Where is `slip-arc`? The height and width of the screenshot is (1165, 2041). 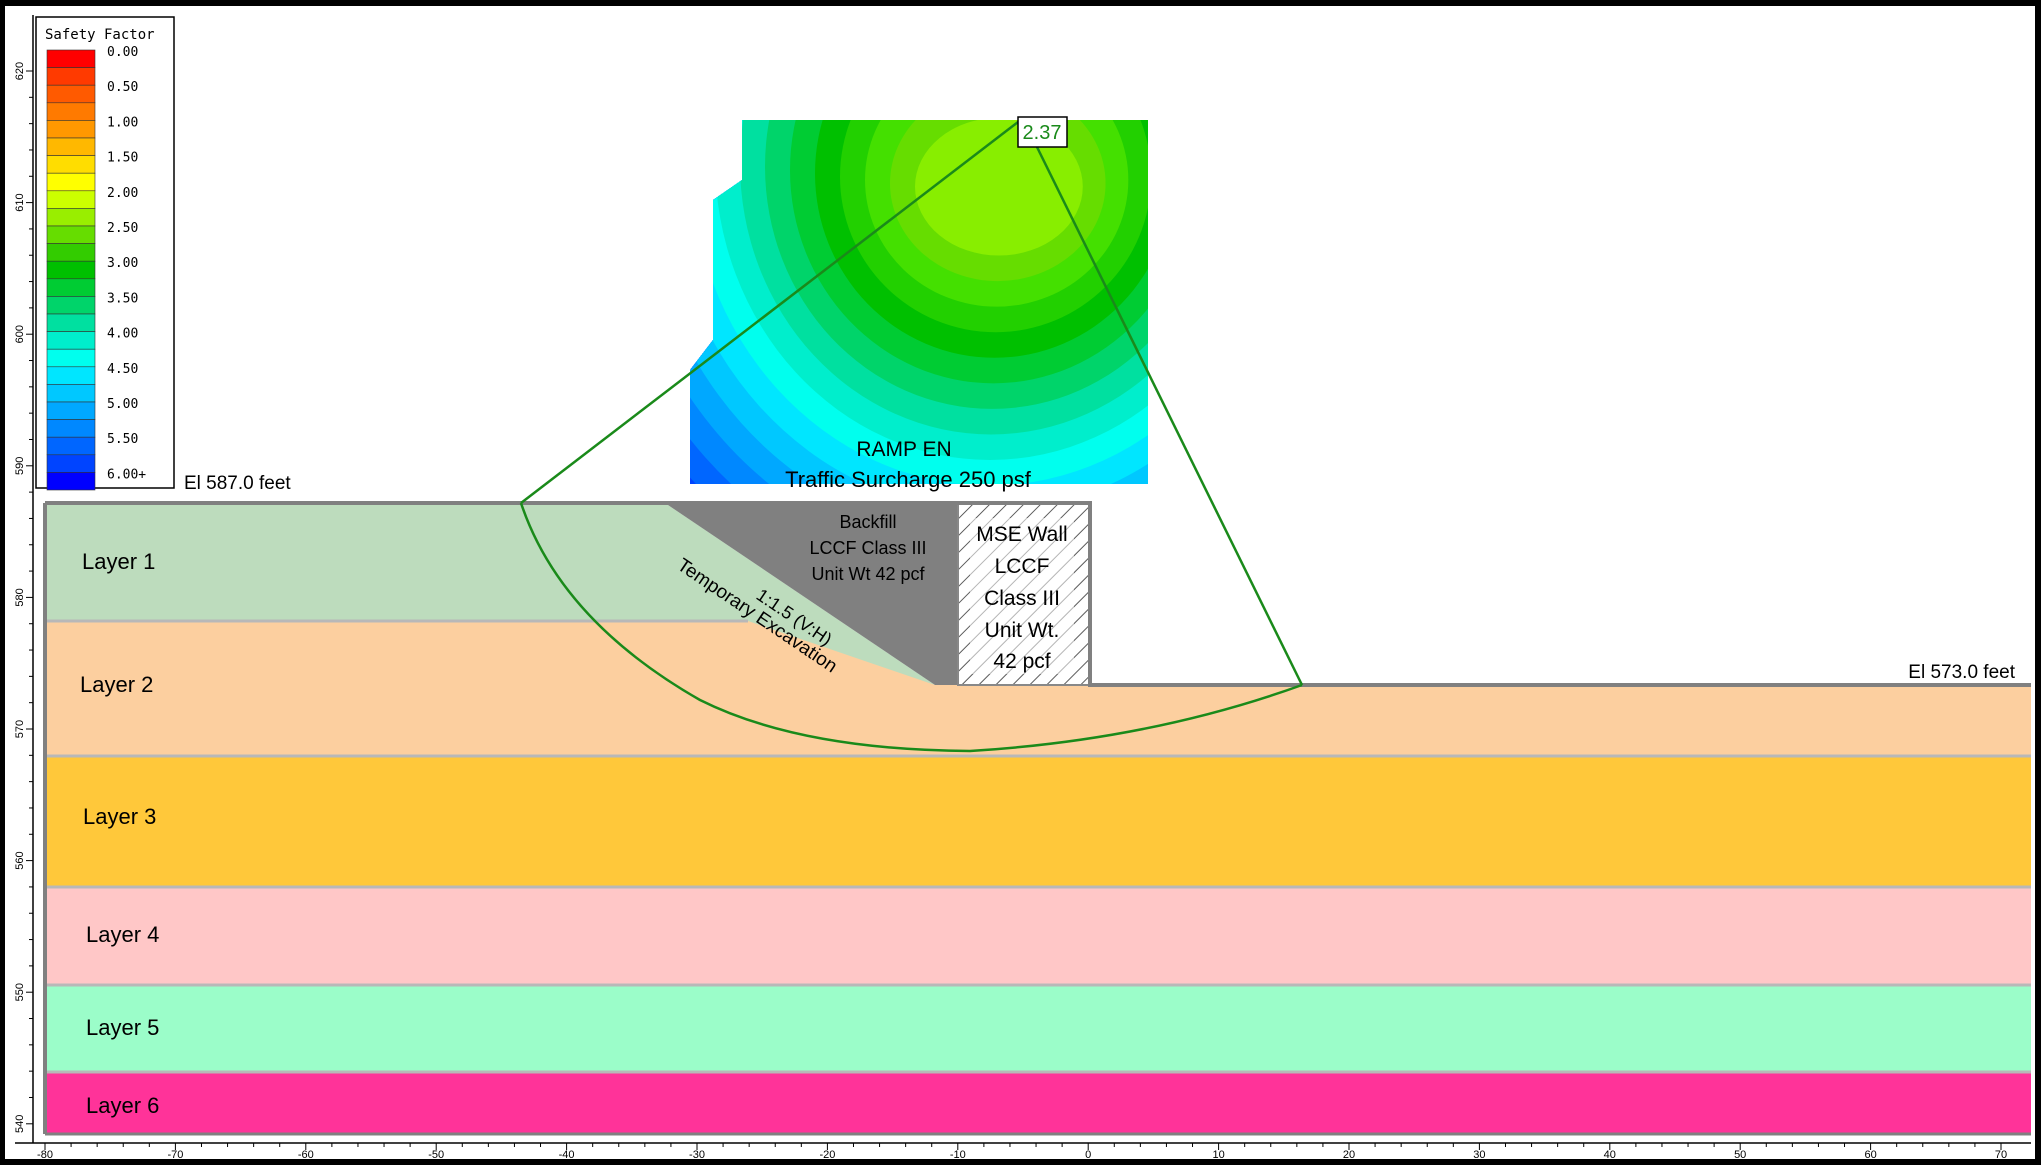 slip-arc is located at coordinates (911, 627).